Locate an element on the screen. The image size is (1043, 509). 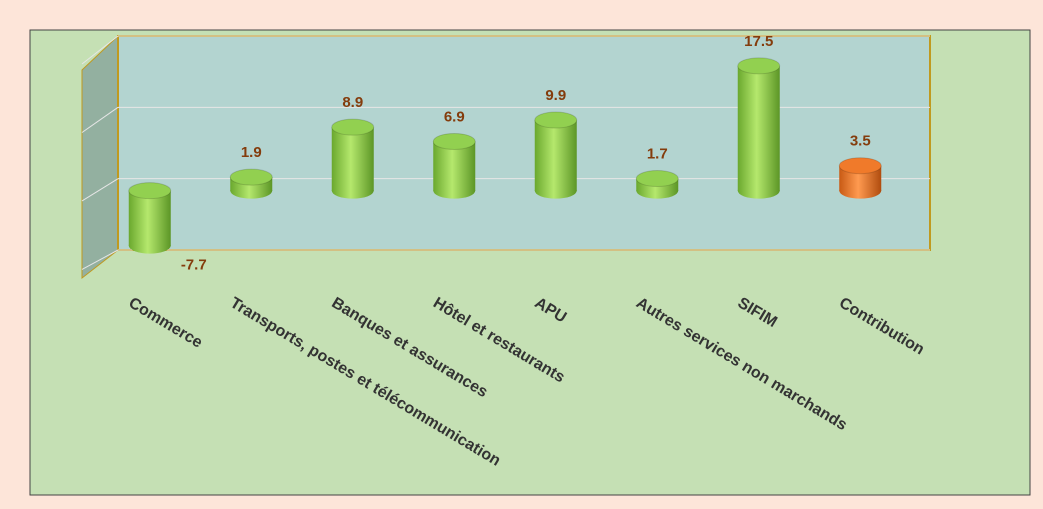
value-label: 6.9 is located at coordinates (454, 116).